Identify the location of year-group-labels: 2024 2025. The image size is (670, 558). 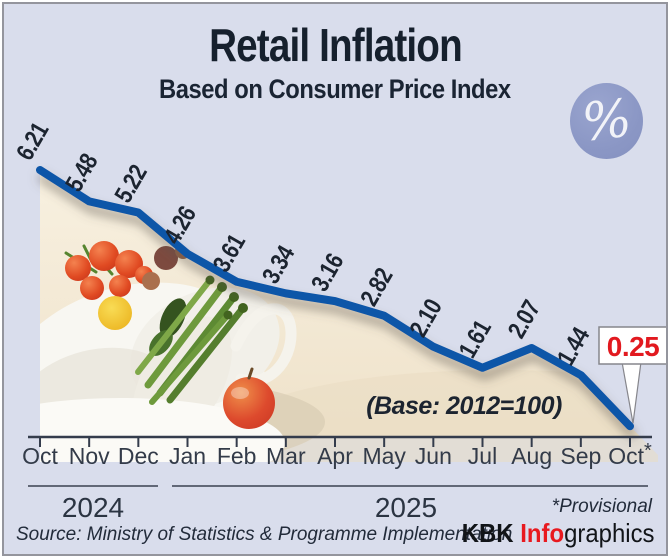
(338, 504).